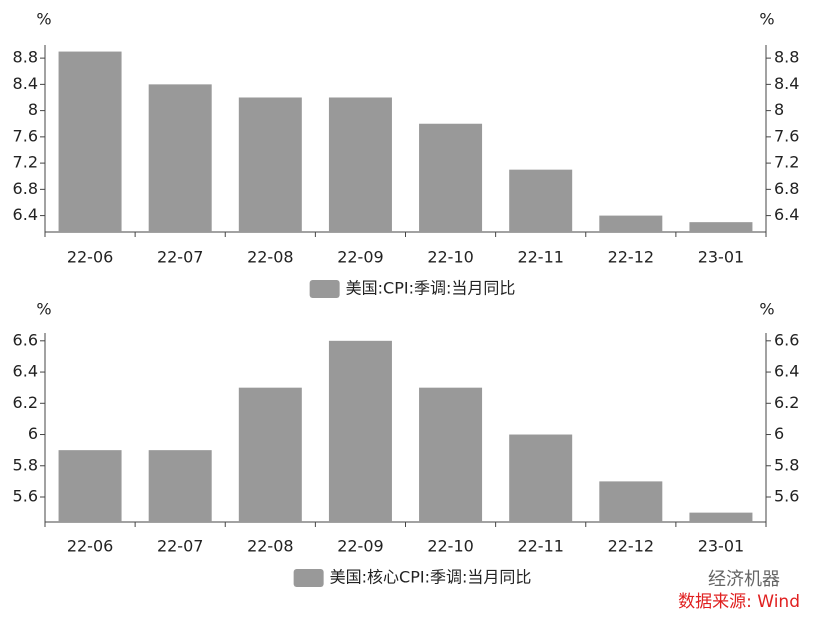 The height and width of the screenshot is (620, 826). What do you see at coordinates (25, 83) in the screenshot?
I see `y-tick-label: 8.4` at bounding box center [25, 83].